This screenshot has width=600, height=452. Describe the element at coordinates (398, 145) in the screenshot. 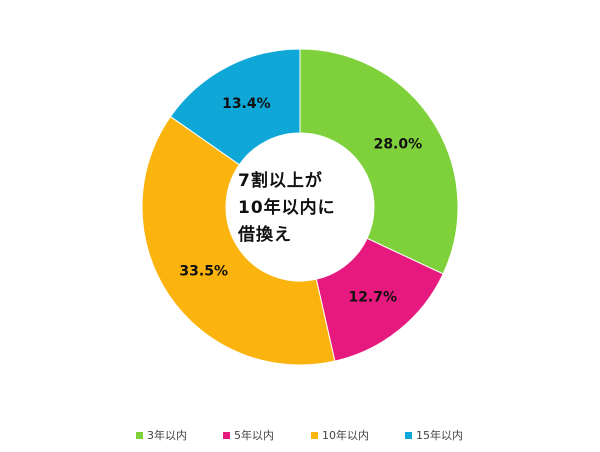

I see `slice-label-3yr: 28.0%` at that location.